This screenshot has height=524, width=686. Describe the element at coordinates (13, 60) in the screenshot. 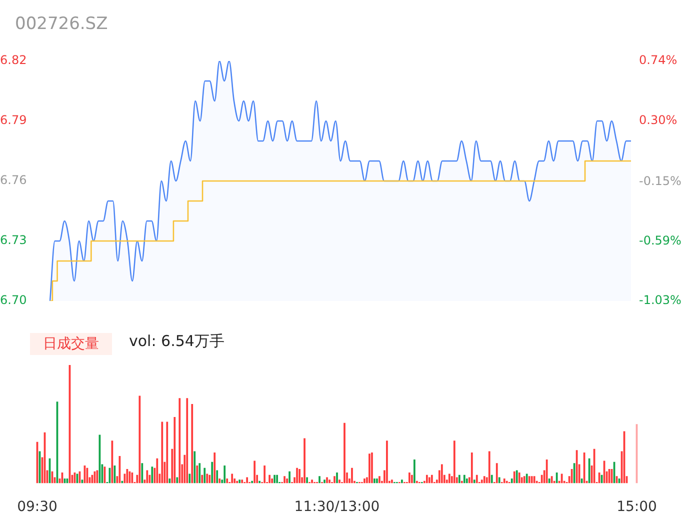

I see `y-tick-label: 6.82` at that location.